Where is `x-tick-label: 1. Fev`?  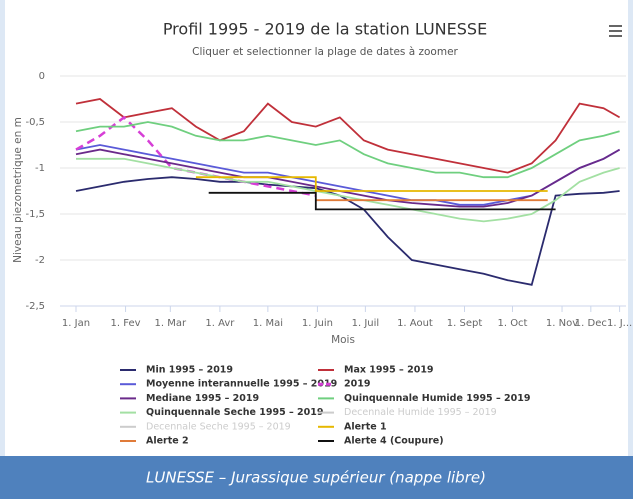
x-tick-label: 1. Fev is located at coordinates (126, 323).